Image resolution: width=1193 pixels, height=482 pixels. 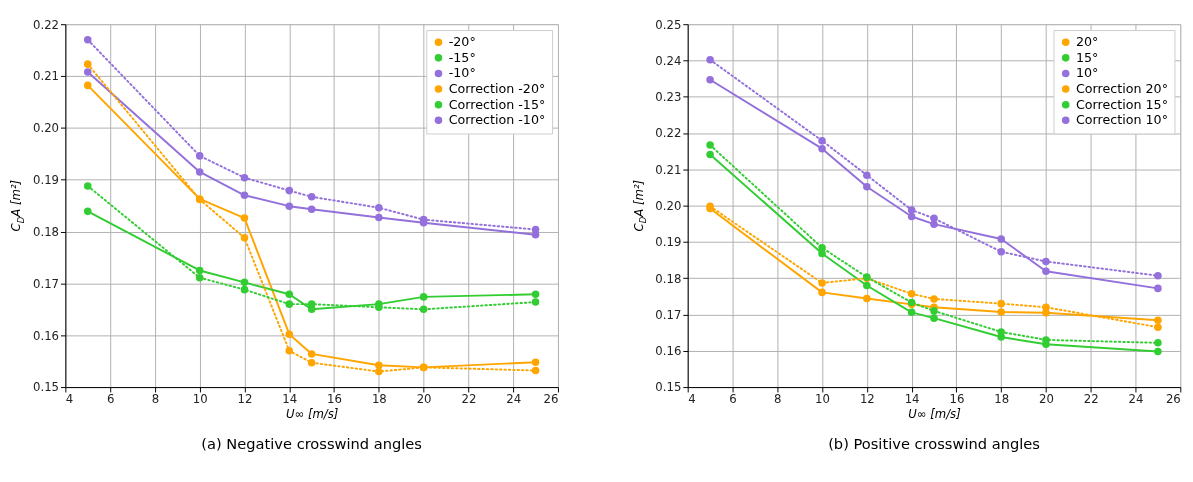 What do you see at coordinates (311, 443) in the screenshot?
I see `text: (a) Negative crosswind angles` at bounding box center [311, 443].